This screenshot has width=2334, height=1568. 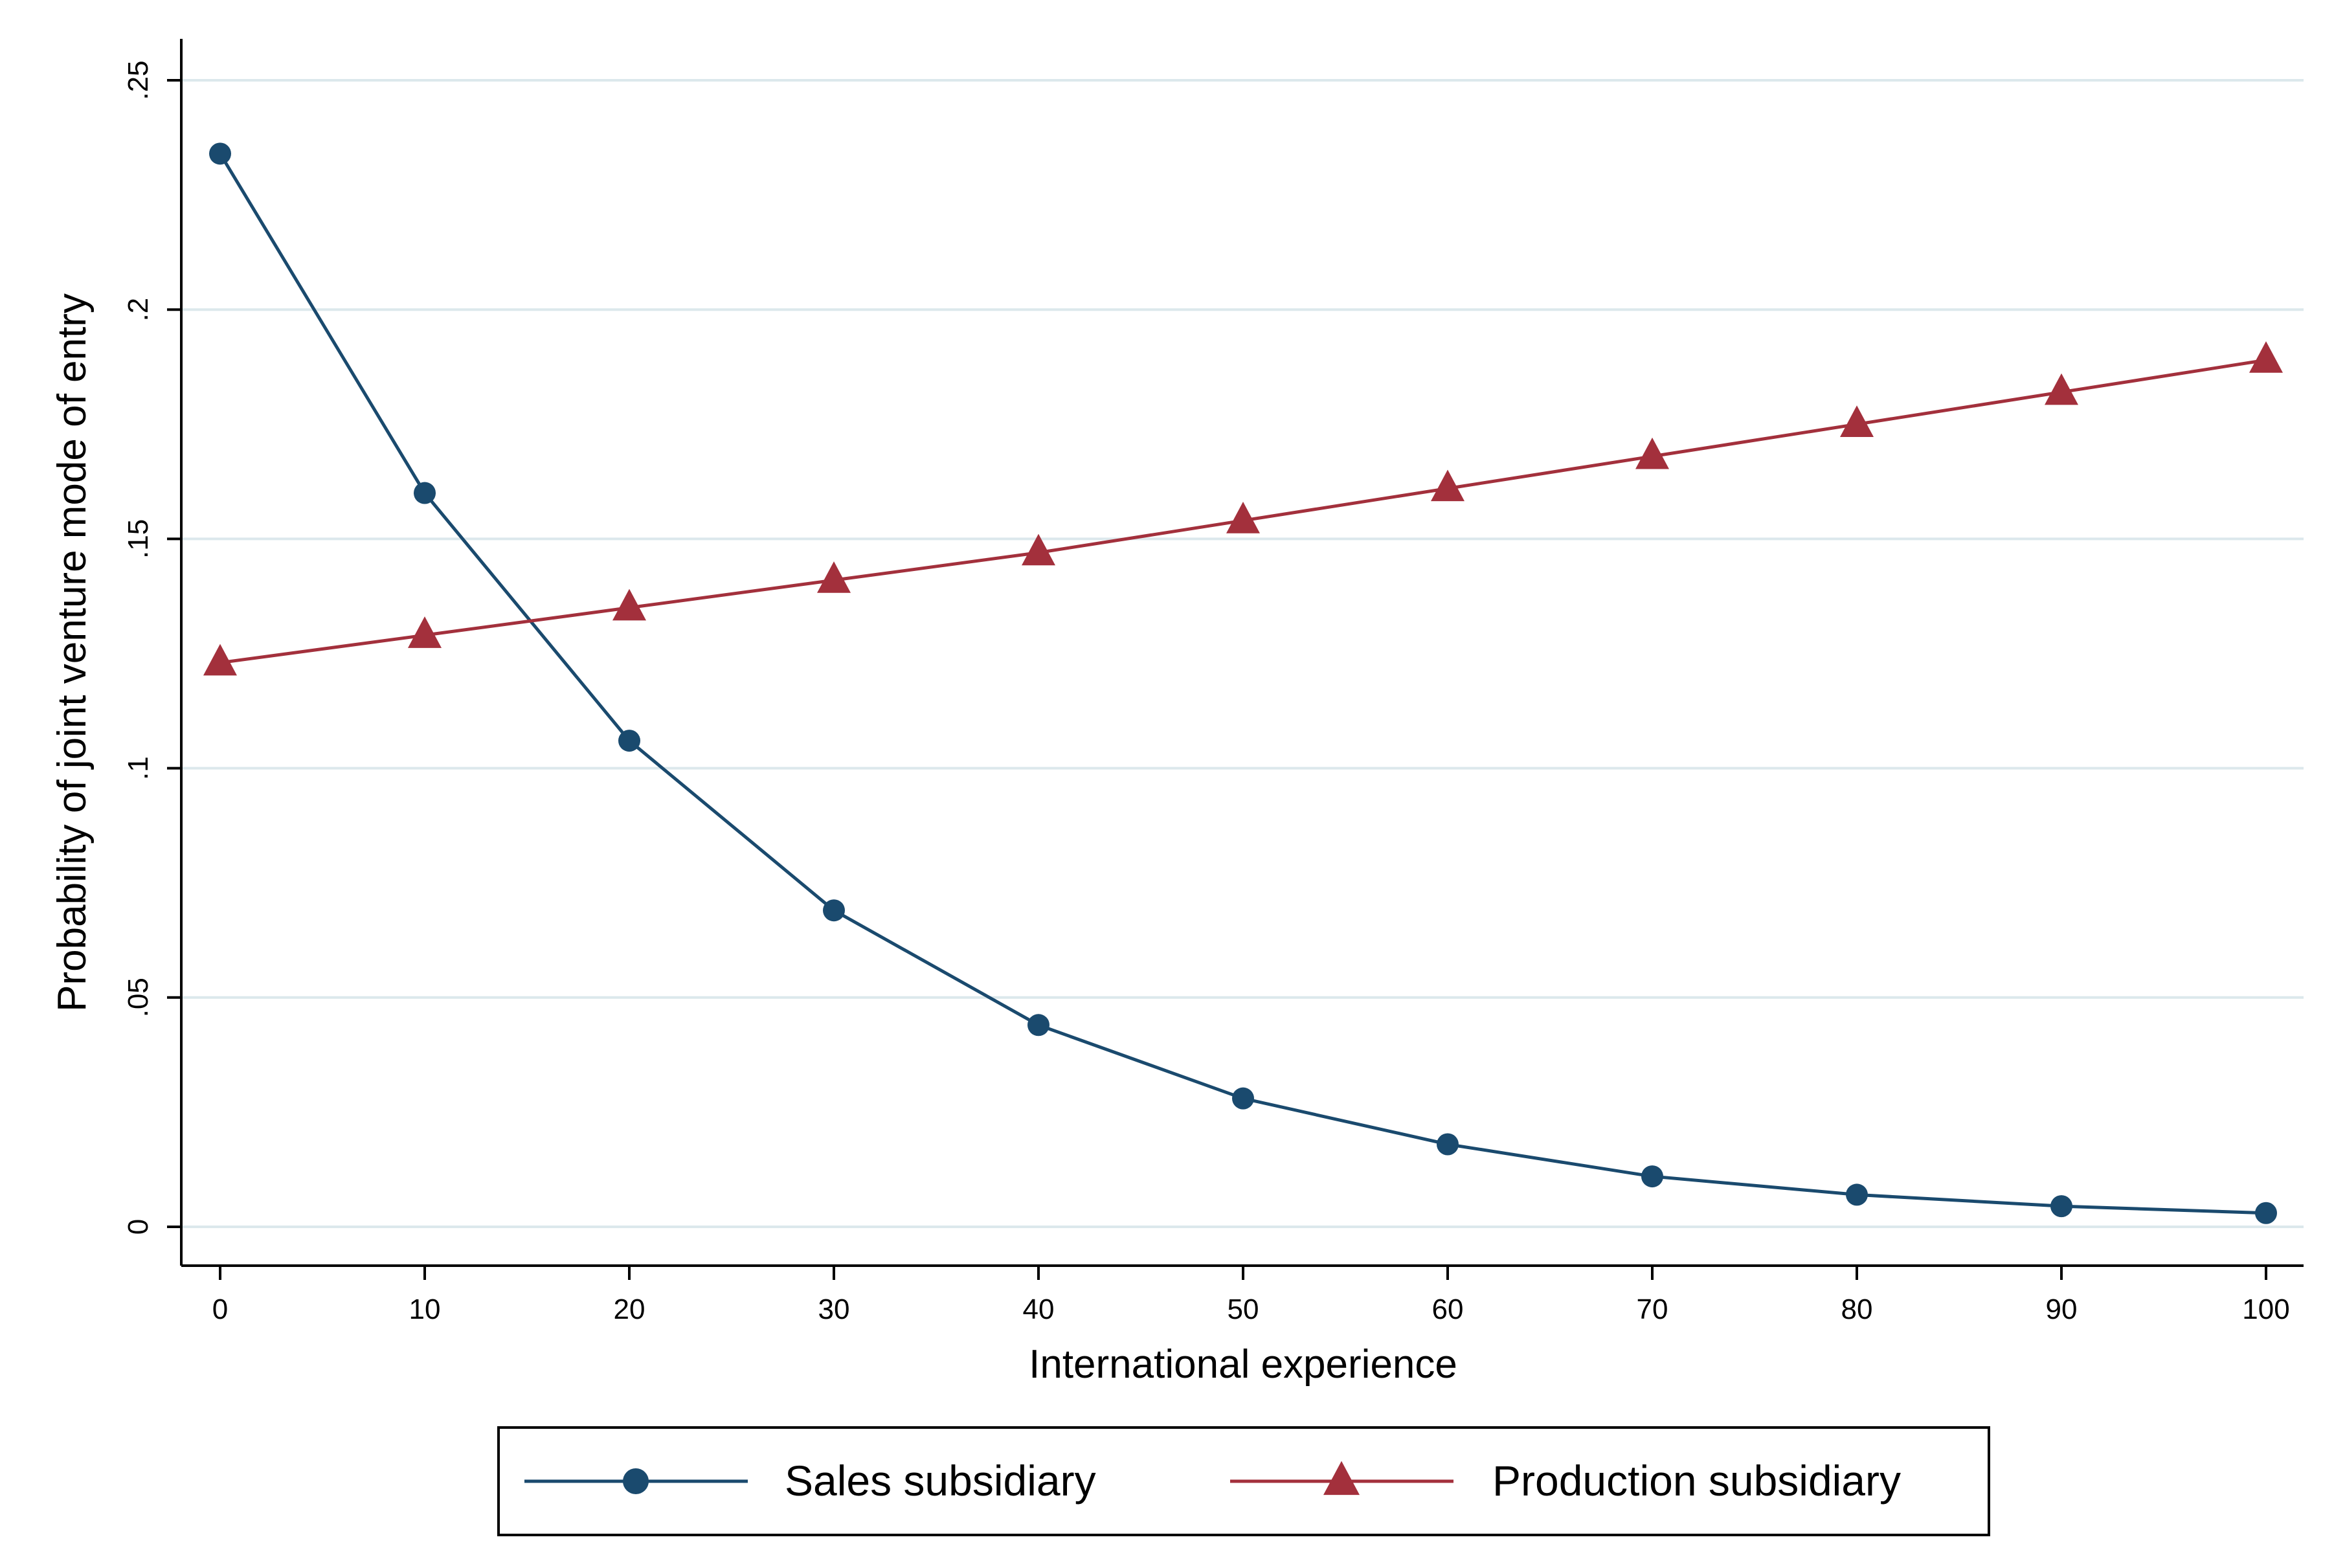 I want to click on y-tick-label: .05, so click(x=138, y=997).